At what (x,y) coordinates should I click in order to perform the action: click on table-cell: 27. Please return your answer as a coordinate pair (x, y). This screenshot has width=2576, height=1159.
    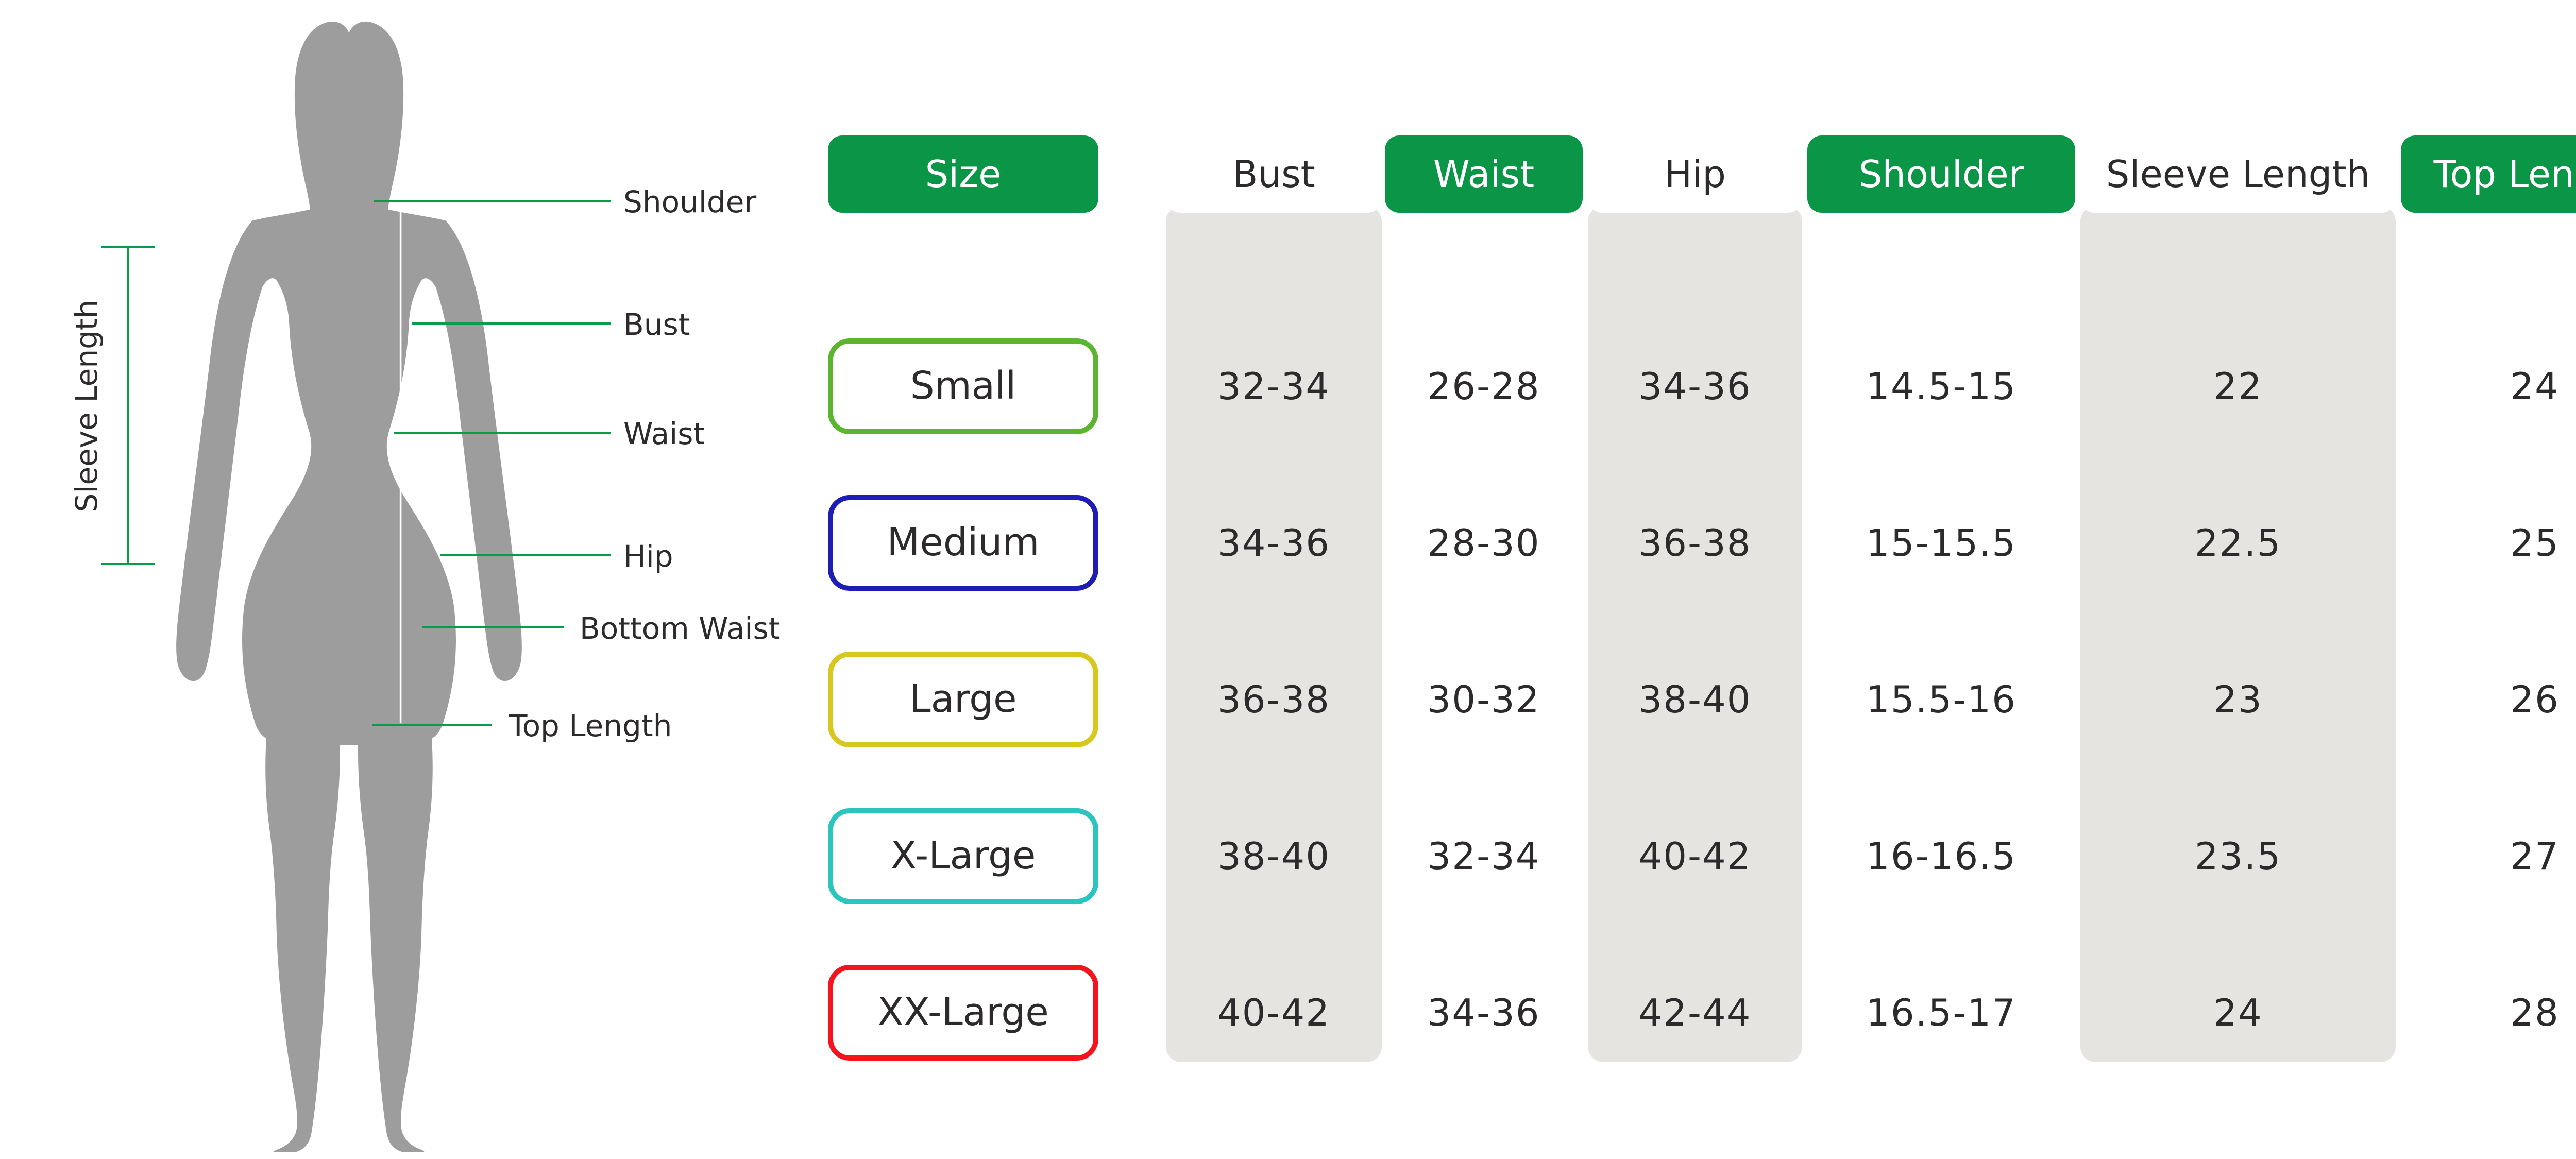
    Looking at the image, I should click on (2535, 856).